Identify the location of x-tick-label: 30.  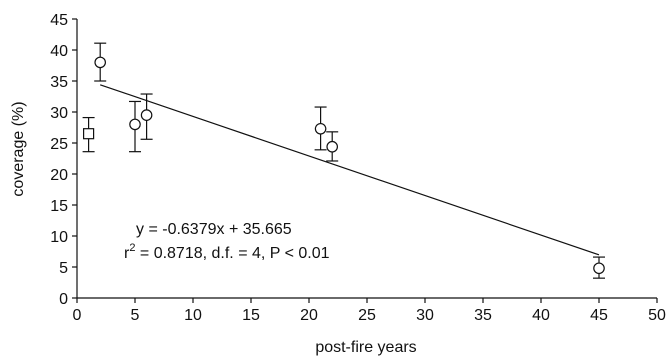
(425, 315).